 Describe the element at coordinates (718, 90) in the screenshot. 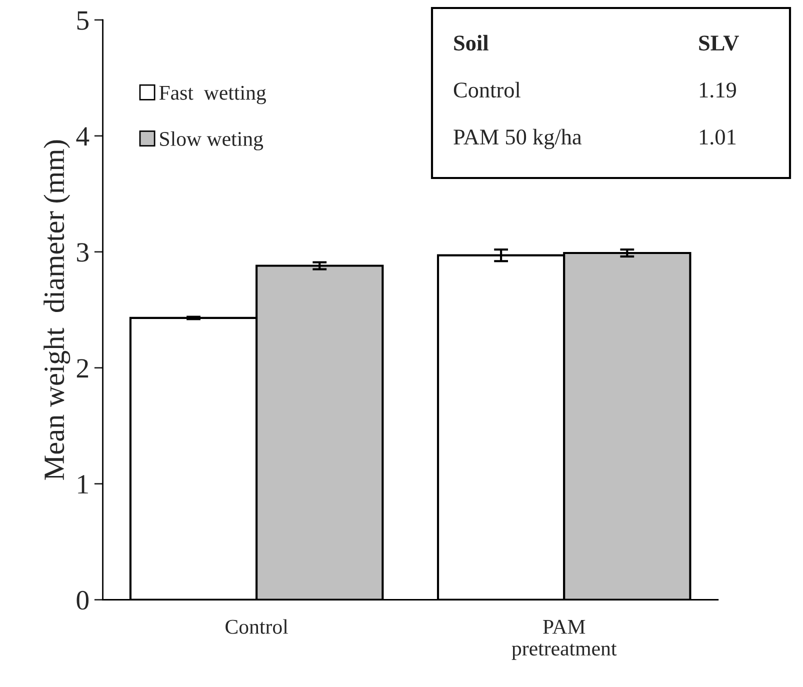

I see `annotation: 1.19` at that location.